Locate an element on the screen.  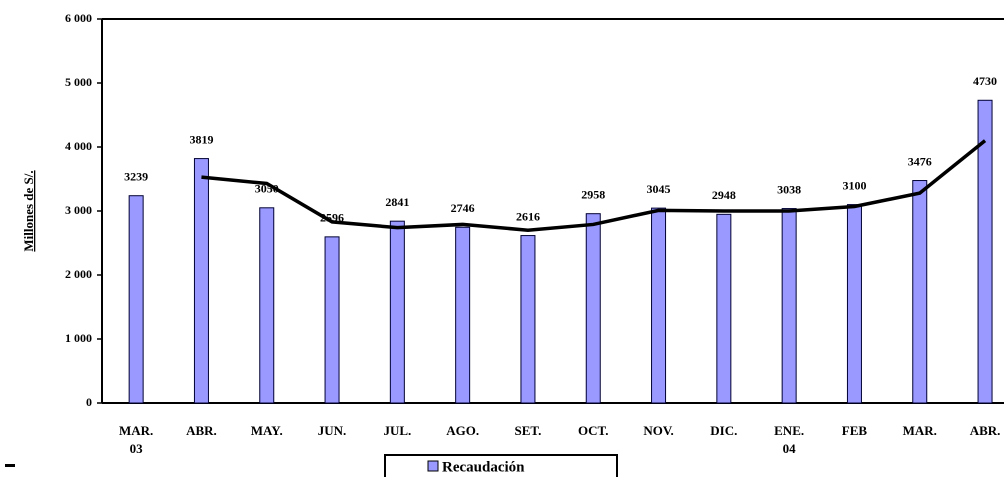
x-tick-label: MAR. is located at coordinates (919, 430).